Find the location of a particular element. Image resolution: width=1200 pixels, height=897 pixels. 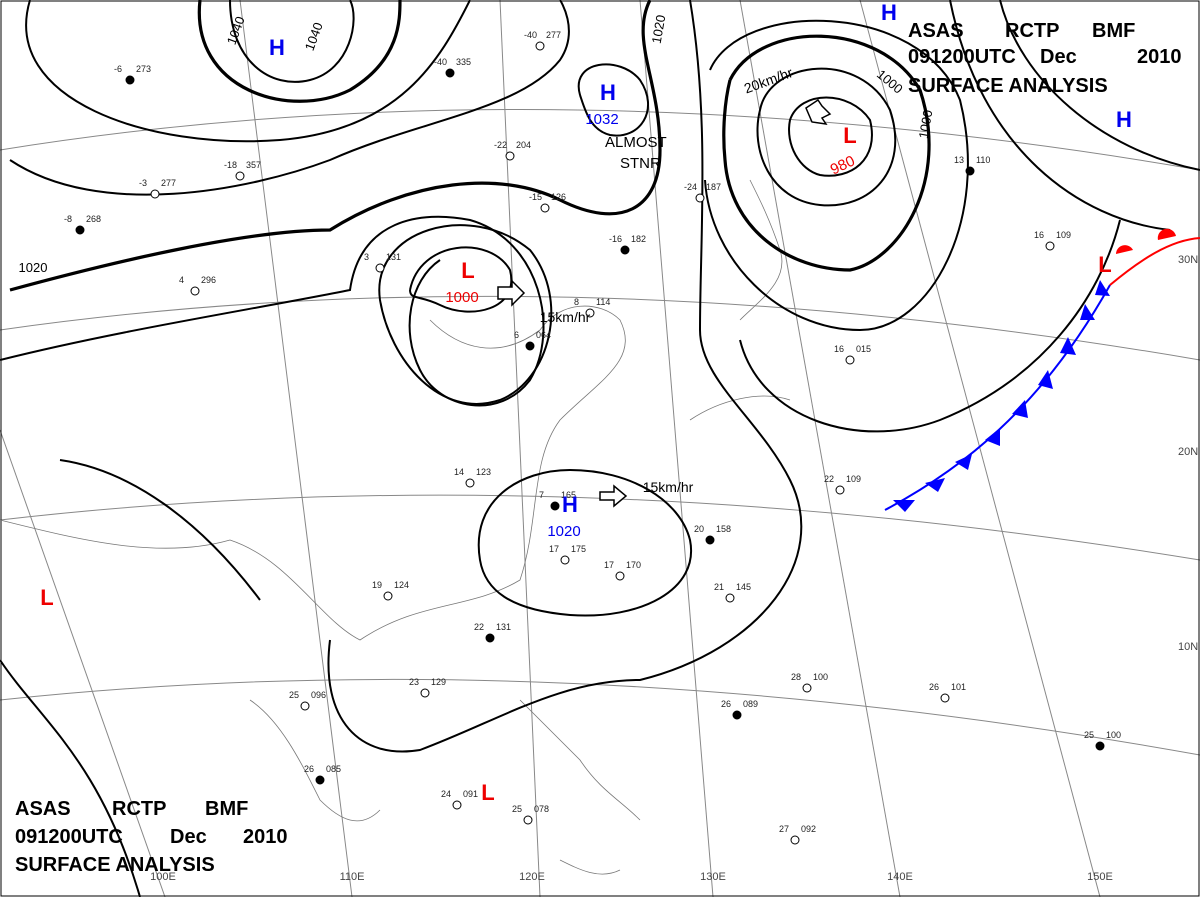

station-pressure: 204 is located at coordinates (523, 145).